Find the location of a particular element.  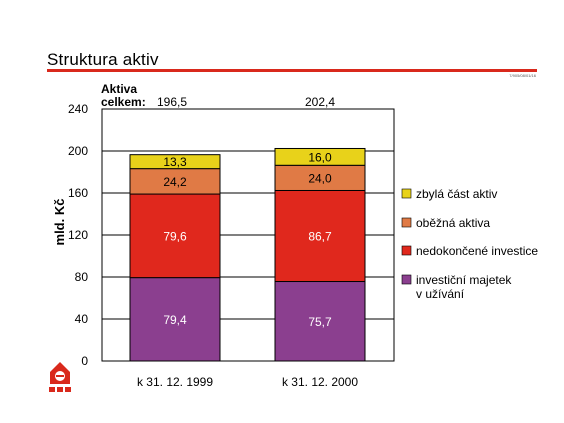

y-tick-label: 40 is located at coordinates (82, 319).